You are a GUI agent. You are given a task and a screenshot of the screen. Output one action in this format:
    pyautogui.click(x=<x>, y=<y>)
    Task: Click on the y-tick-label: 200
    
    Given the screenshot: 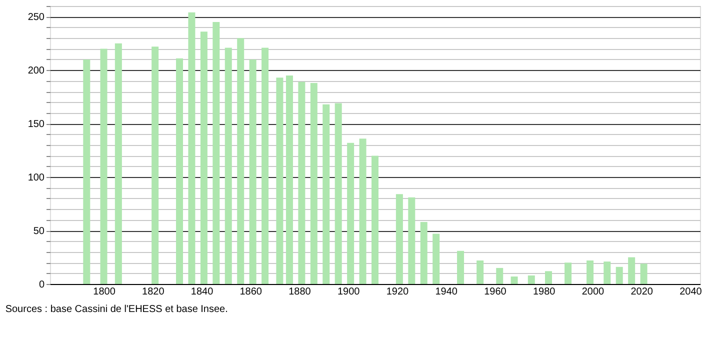 What is the action you would take?
    pyautogui.click(x=36, y=71)
    